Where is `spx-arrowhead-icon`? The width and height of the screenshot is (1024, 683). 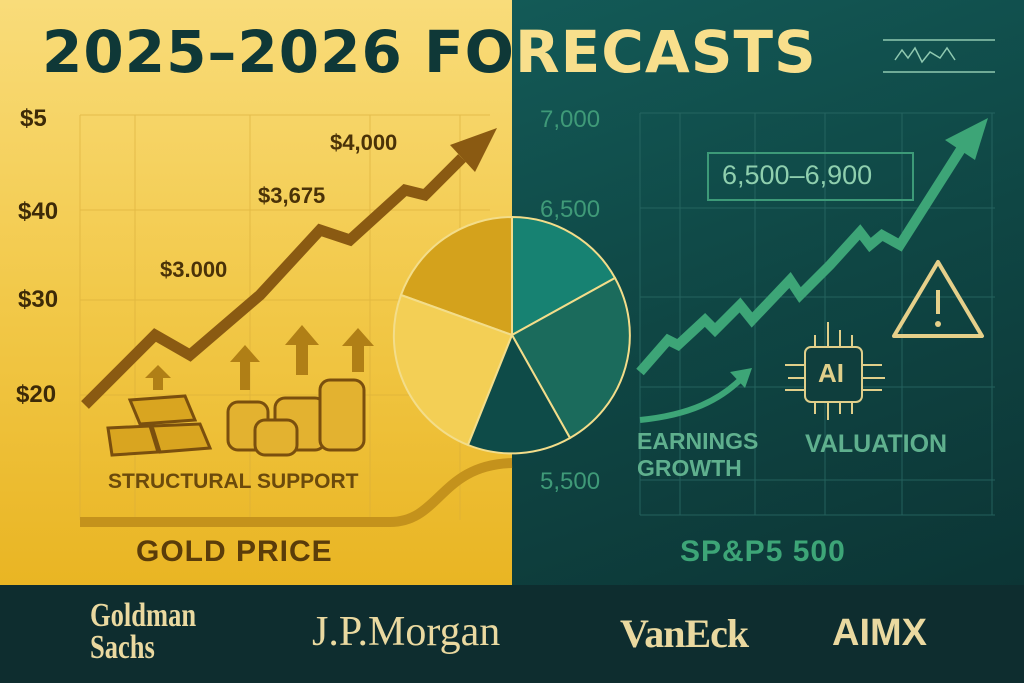 spx-arrowhead-icon is located at coordinates (966, 139).